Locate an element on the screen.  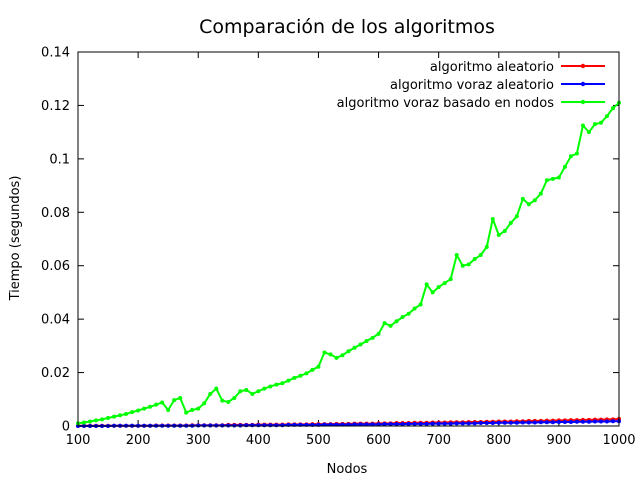
legend-label: algoritmo voraz basado en nodos is located at coordinates (446, 103).